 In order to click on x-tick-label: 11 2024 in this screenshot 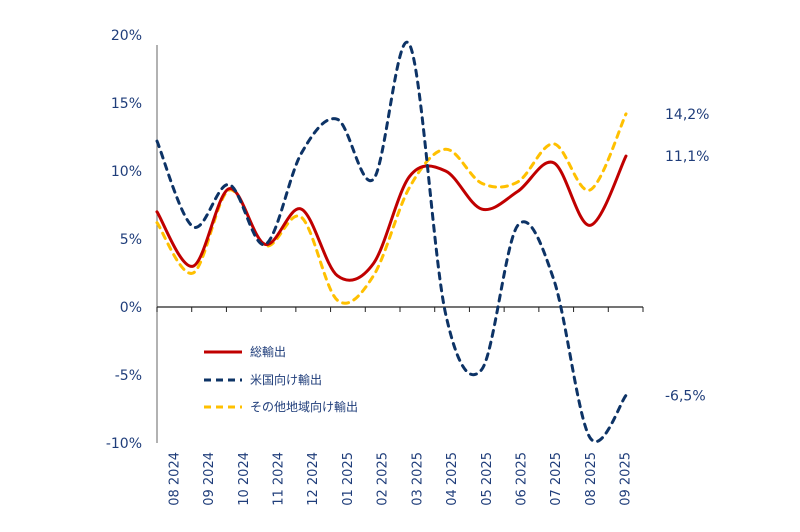, I will do `click(279, 479)`.